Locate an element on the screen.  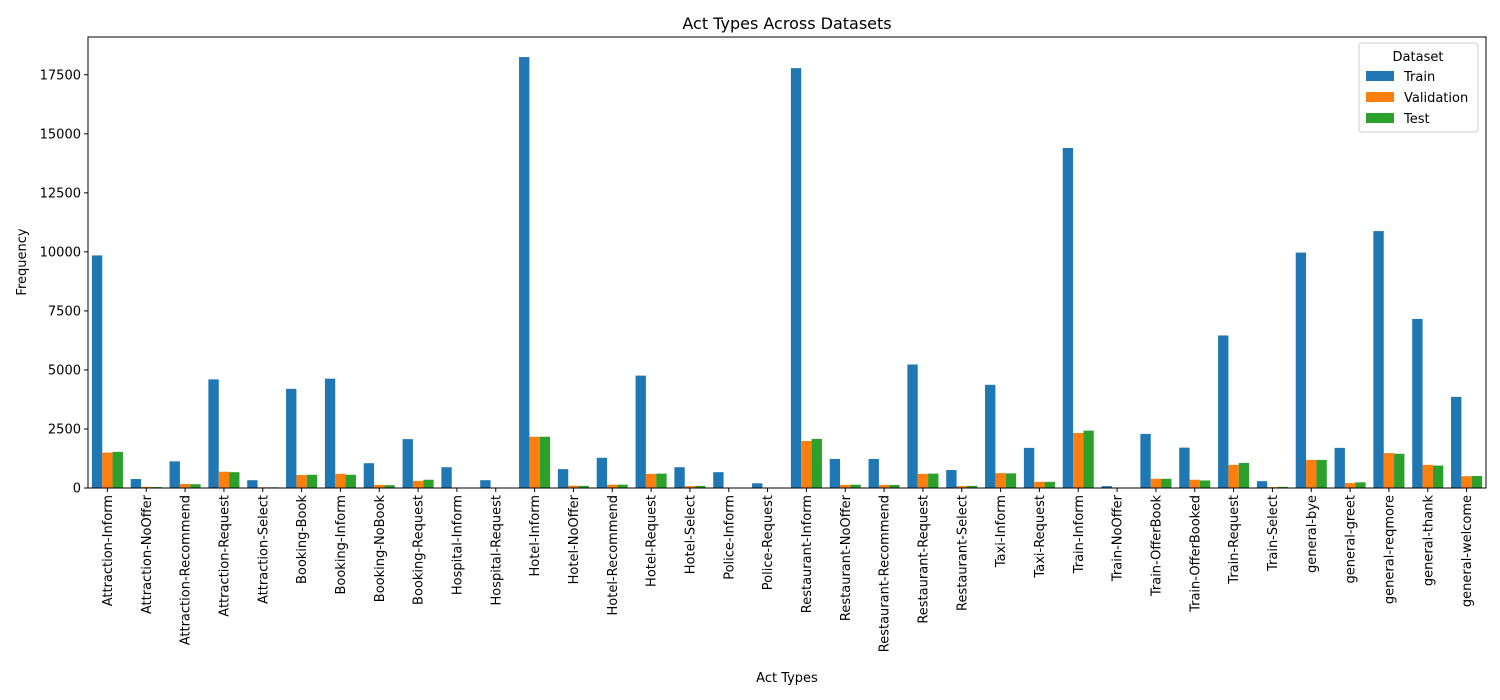
x-tick-label-general-greet: general-greet is located at coordinates (1351, 539).